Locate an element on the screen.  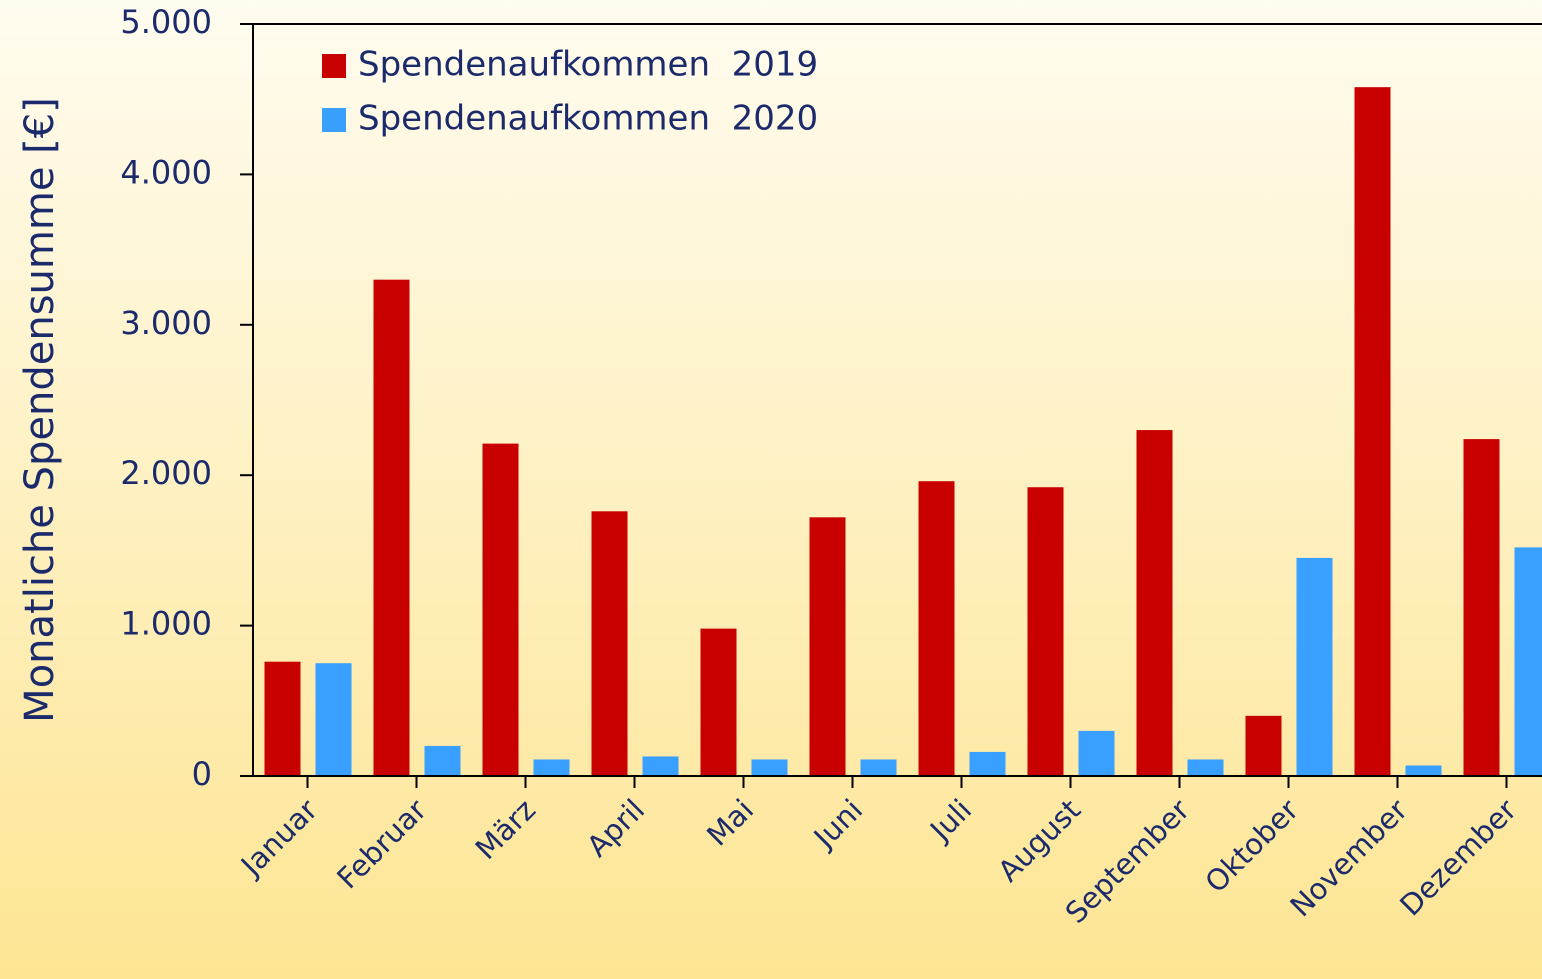
y-tick-label: 3.000 is located at coordinates (166, 323).